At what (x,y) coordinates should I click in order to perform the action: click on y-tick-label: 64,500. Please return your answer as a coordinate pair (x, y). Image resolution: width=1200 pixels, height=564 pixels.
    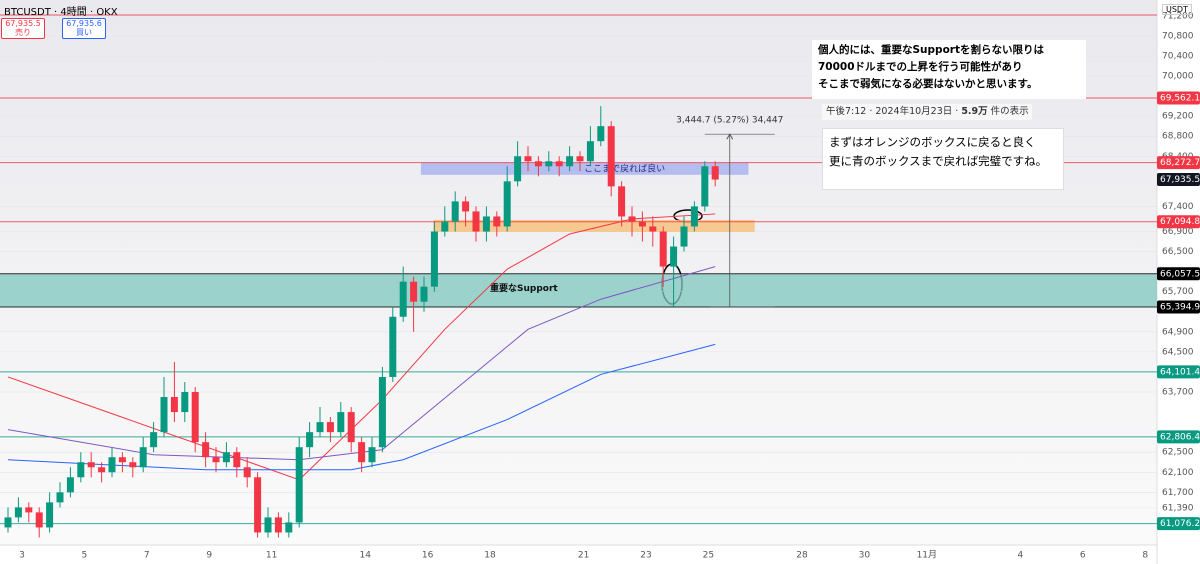
    Looking at the image, I should click on (1178, 352).